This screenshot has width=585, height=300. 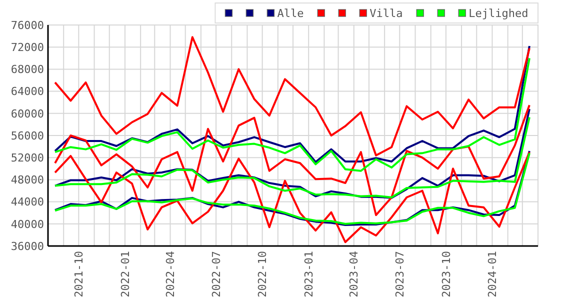 What do you see at coordinates (446, 274) in the screenshot?
I see `x-tick-label: 2023-10` at bounding box center [446, 274].